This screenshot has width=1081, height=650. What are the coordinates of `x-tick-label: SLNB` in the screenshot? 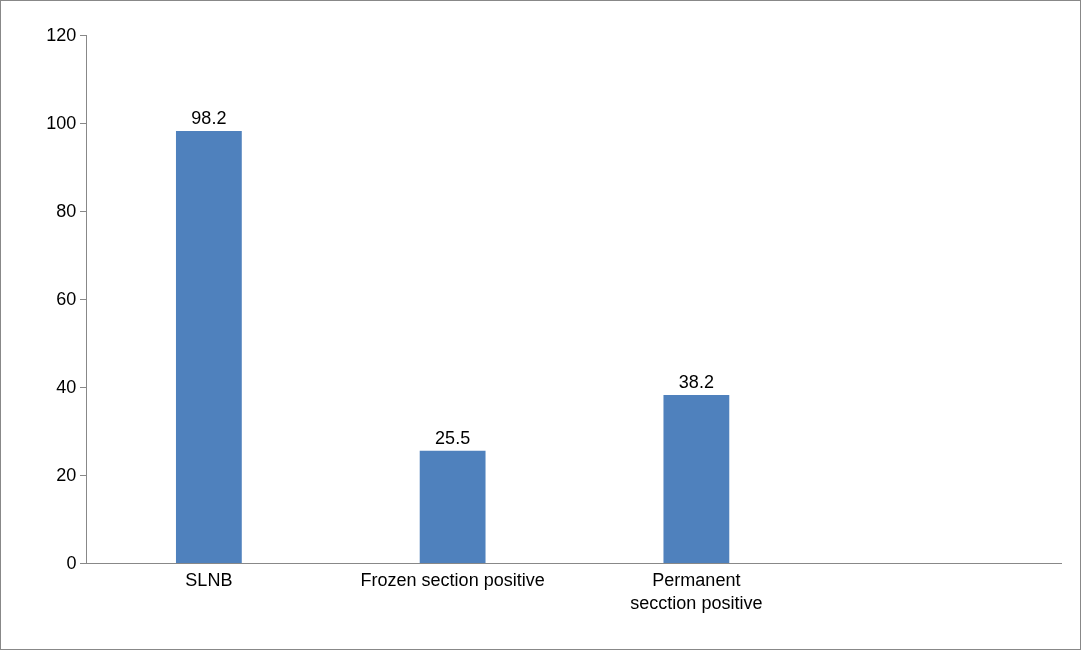 It's located at (209, 579).